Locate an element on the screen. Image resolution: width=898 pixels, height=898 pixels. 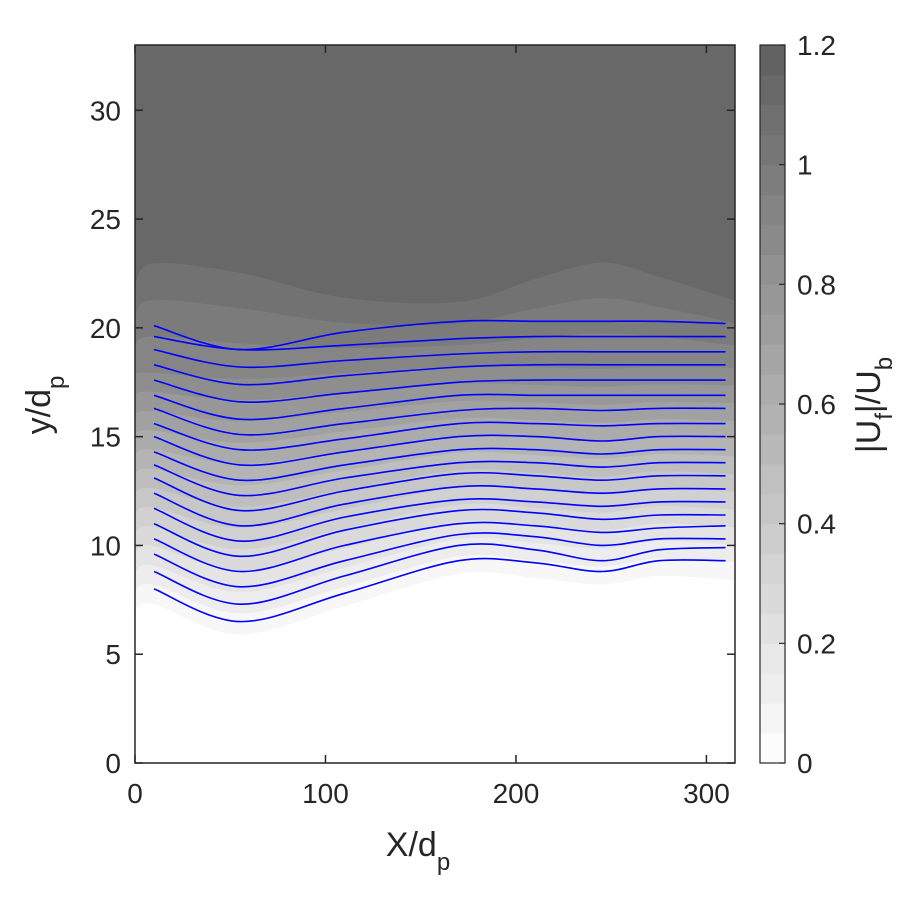
colorbar-tick-label: 0.8 is located at coordinates (816, 284).